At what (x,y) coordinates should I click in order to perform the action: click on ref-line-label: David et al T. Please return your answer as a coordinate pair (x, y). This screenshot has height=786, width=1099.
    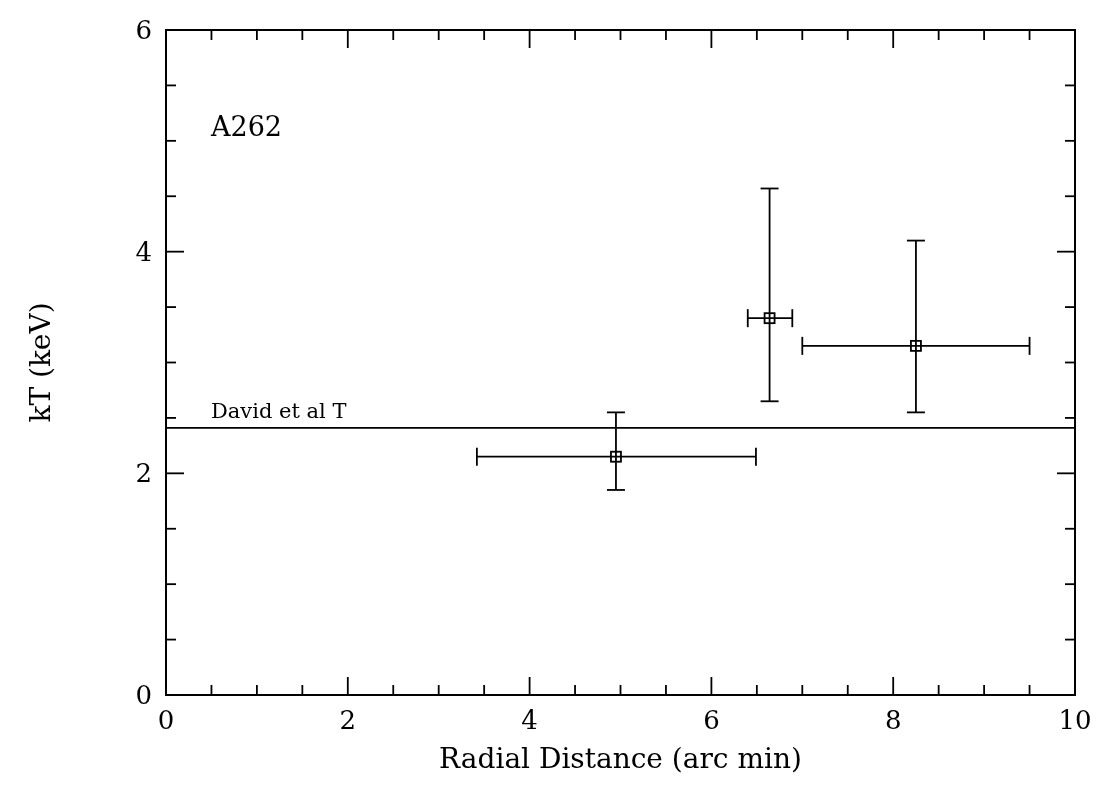
    Looking at the image, I should click on (279, 410).